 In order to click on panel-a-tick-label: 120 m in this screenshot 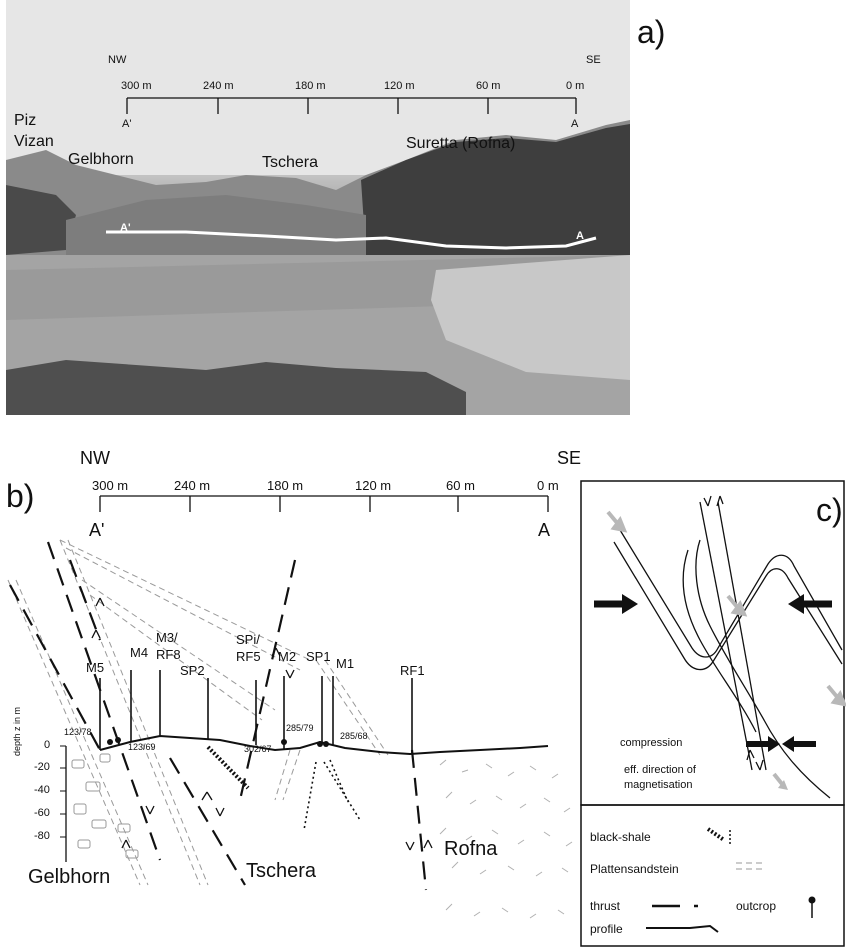, I will do `click(399, 86)`.